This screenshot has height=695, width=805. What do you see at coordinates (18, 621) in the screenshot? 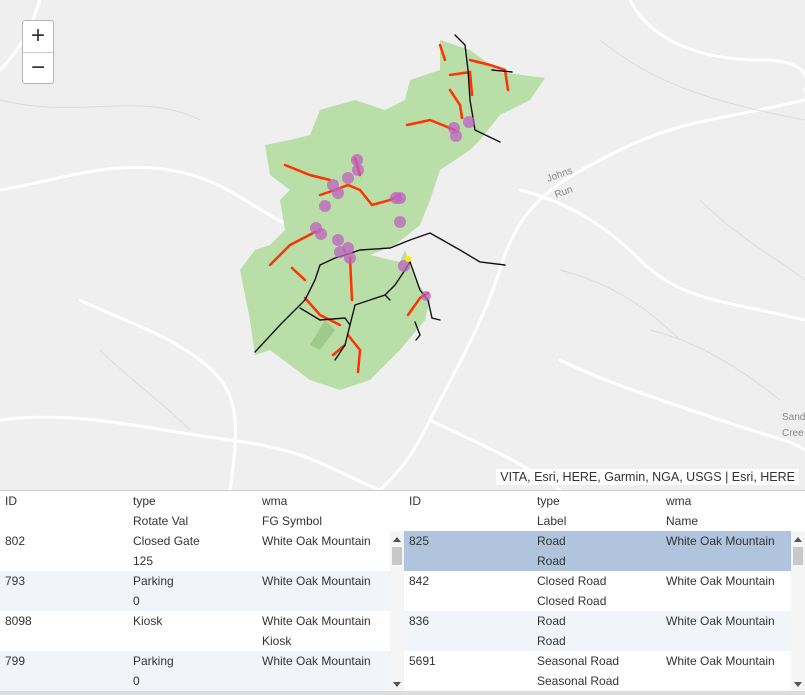
I see `cell-id: 8098` at bounding box center [18, 621].